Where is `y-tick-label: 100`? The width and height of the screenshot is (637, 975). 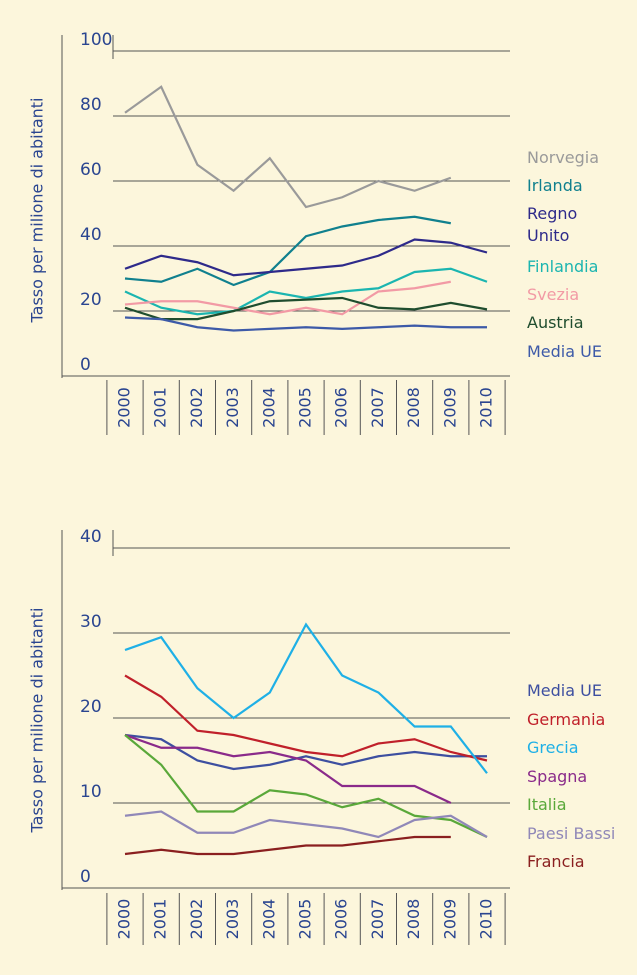
y-tick-label: 100 is located at coordinates (96, 40).